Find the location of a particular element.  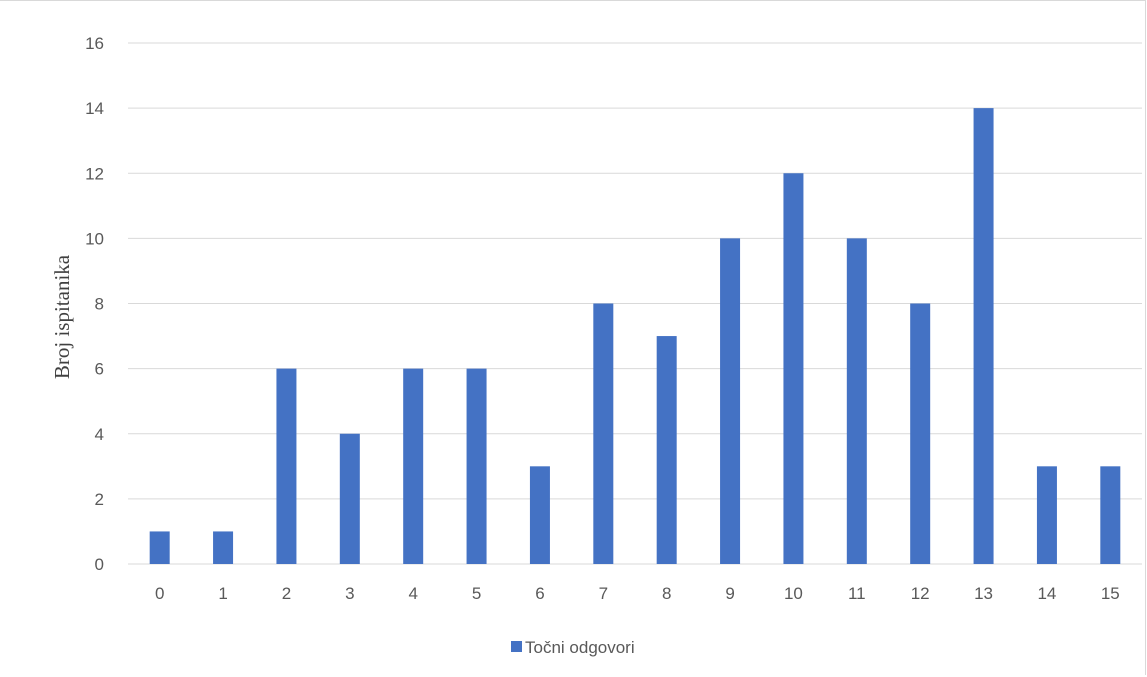

y-tick-label: 4 is located at coordinates (99, 434).